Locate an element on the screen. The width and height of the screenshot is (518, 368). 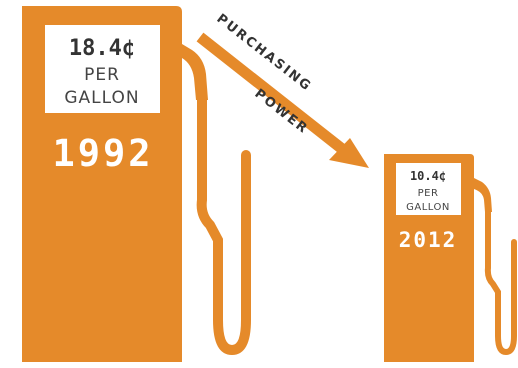
purchasing-power-arrow: PURCHASING POWER is located at coordinates (282, 89).